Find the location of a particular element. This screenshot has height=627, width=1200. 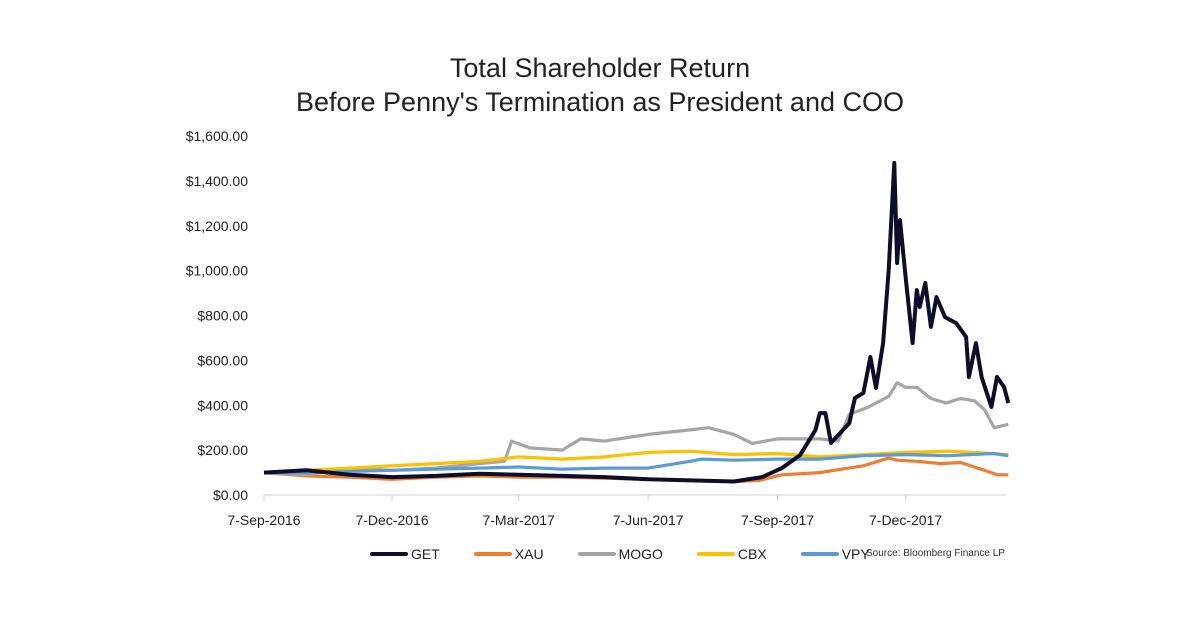

legend-item-cbx: CBX is located at coordinates (731, 554).